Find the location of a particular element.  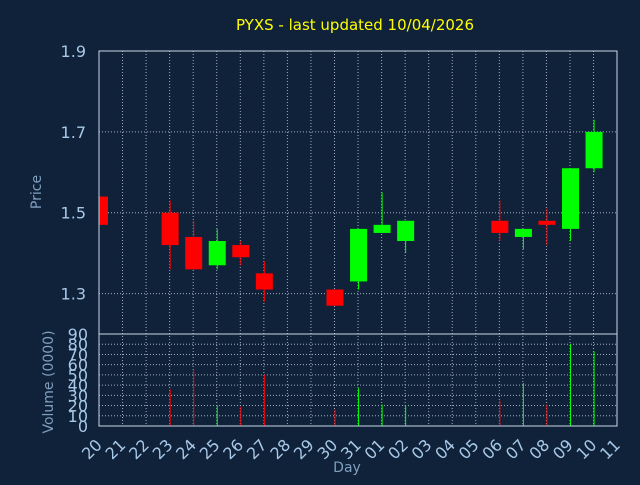

price-tick-labels: 1.3 1.5 1.7 1.9 is located at coordinates (73, 173).